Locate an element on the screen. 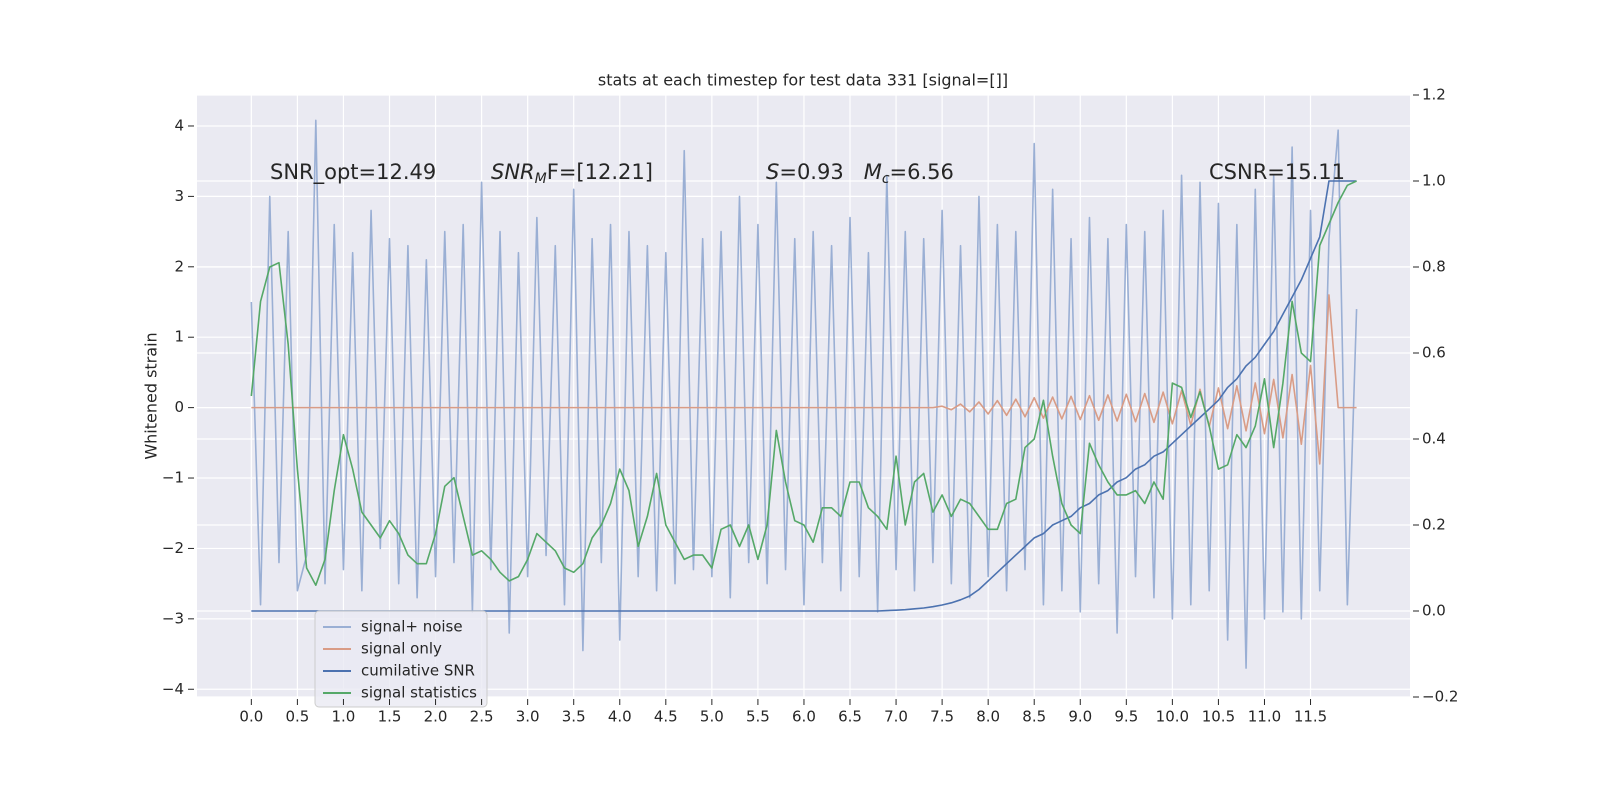 This screenshot has height=804, width=1600. y-tick-label: 1 is located at coordinates (179, 337).